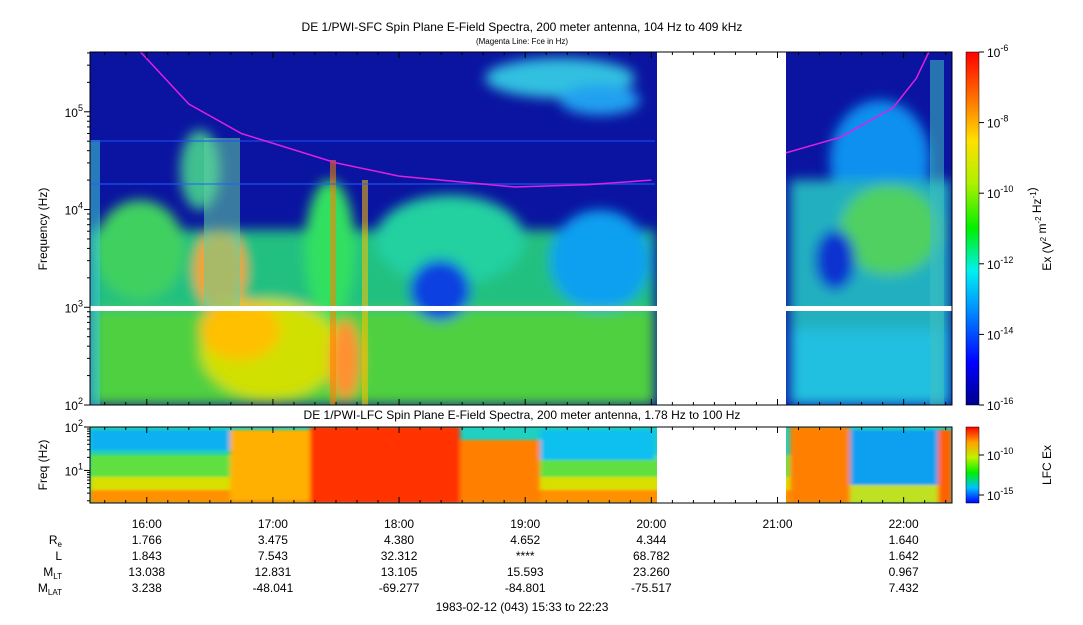 This screenshot has height=625, width=1083. What do you see at coordinates (525, 540) in the screenshot?
I see `ephemeris-value: 4.652` at bounding box center [525, 540].